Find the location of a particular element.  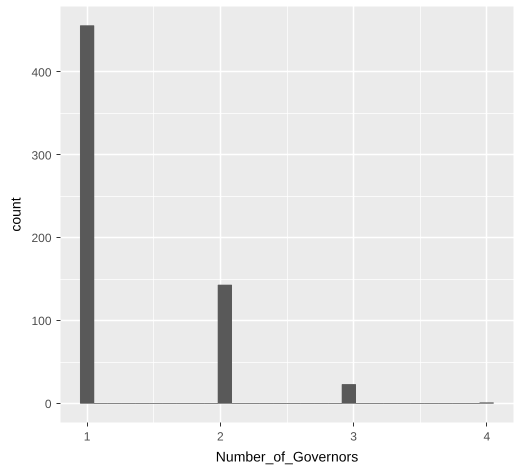

y-axis-title: count is located at coordinates (15, 214).